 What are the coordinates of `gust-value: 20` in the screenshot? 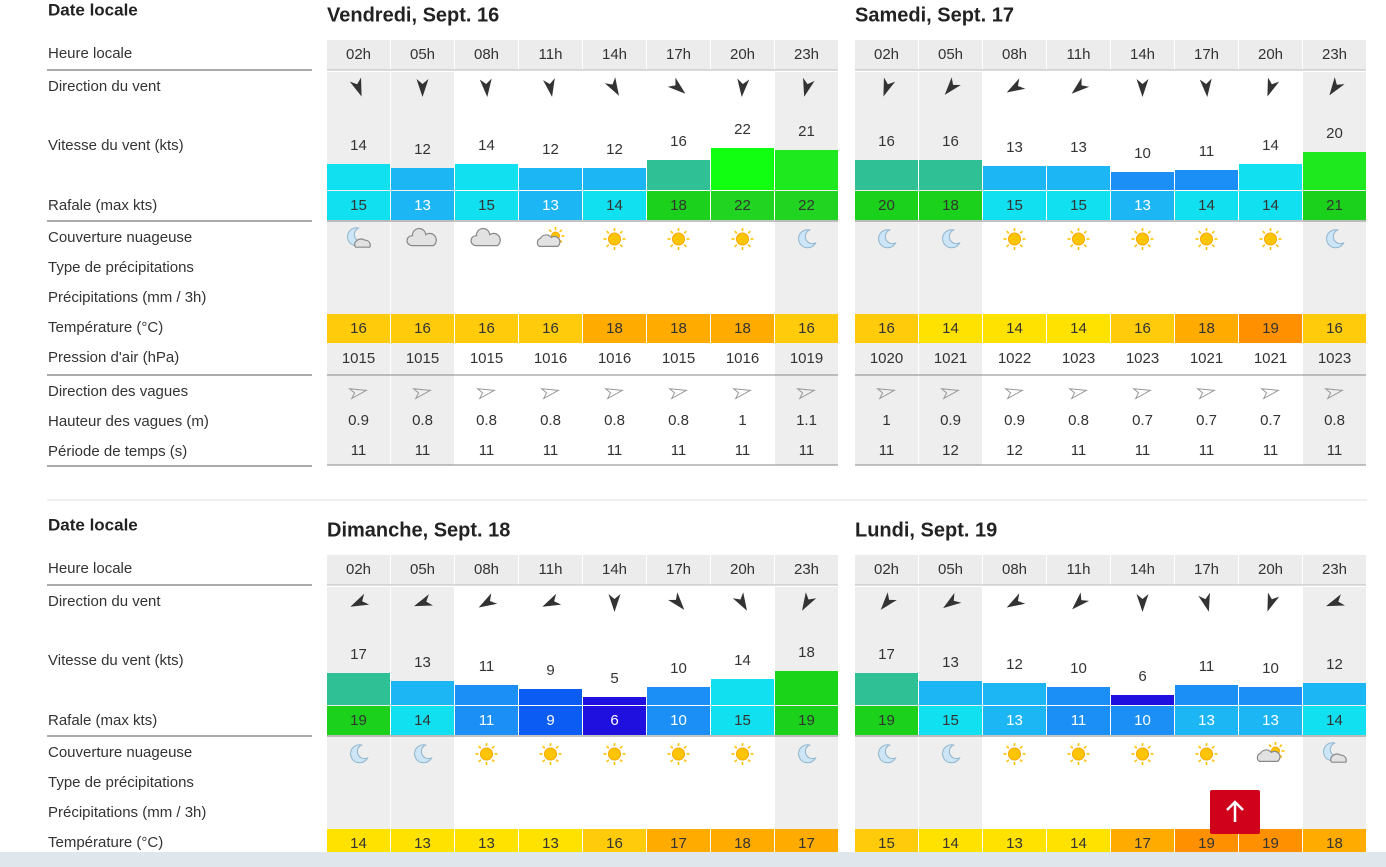 It's located at (886, 205).